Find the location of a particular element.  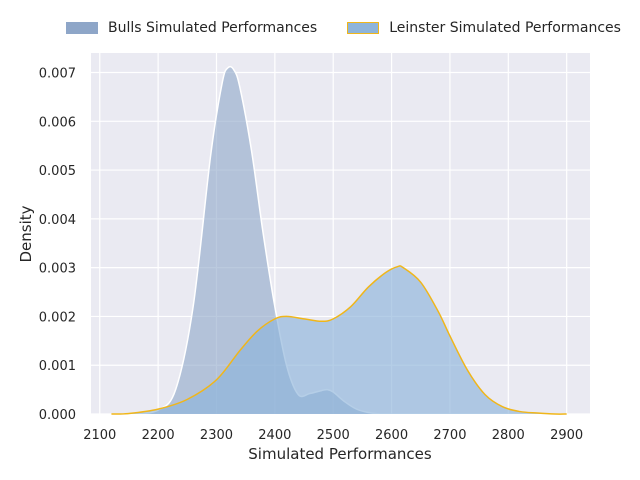

x-tick-labels: 2100 2200 2300 2400 2500 2600 2700 2800 2900 is located at coordinates (333, 435).